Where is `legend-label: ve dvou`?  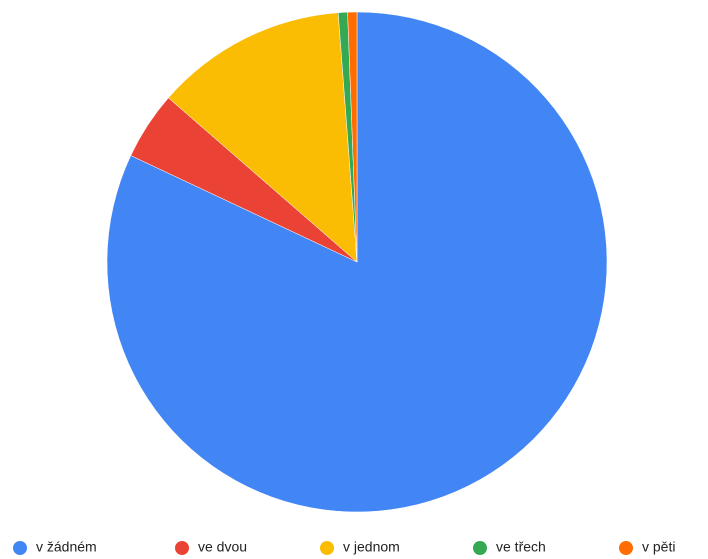 legend-label: ve dvou is located at coordinates (222, 547).